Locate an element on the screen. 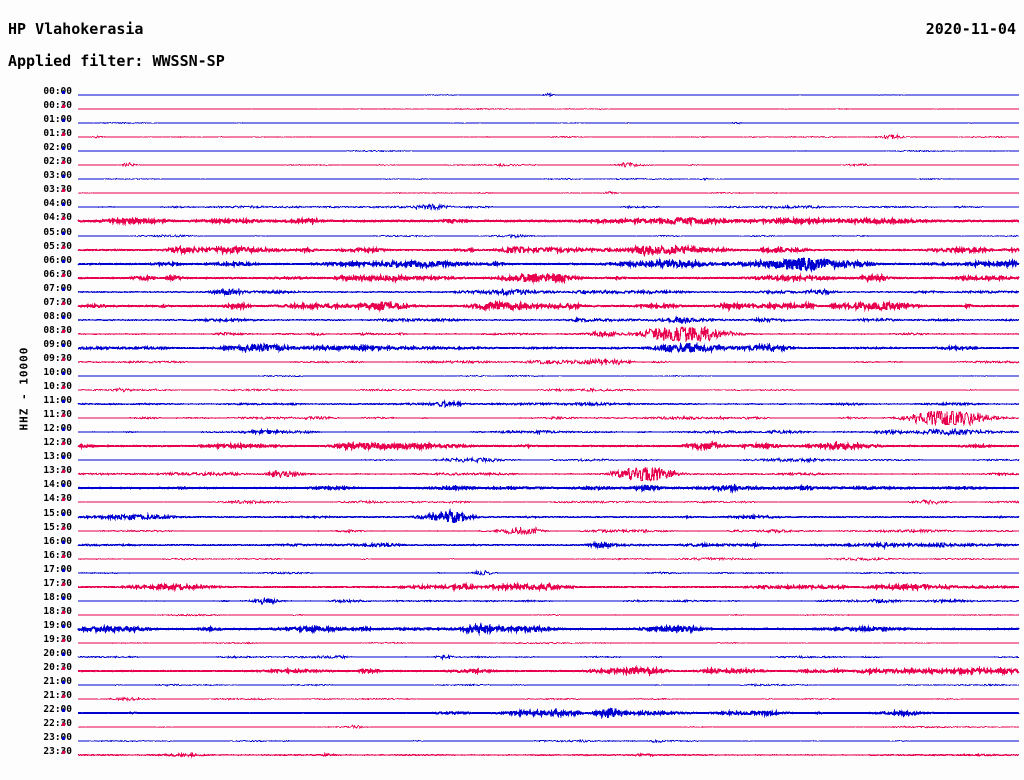 The image size is (1024, 780). trace-row: 14:30 is located at coordinates (512, 501).